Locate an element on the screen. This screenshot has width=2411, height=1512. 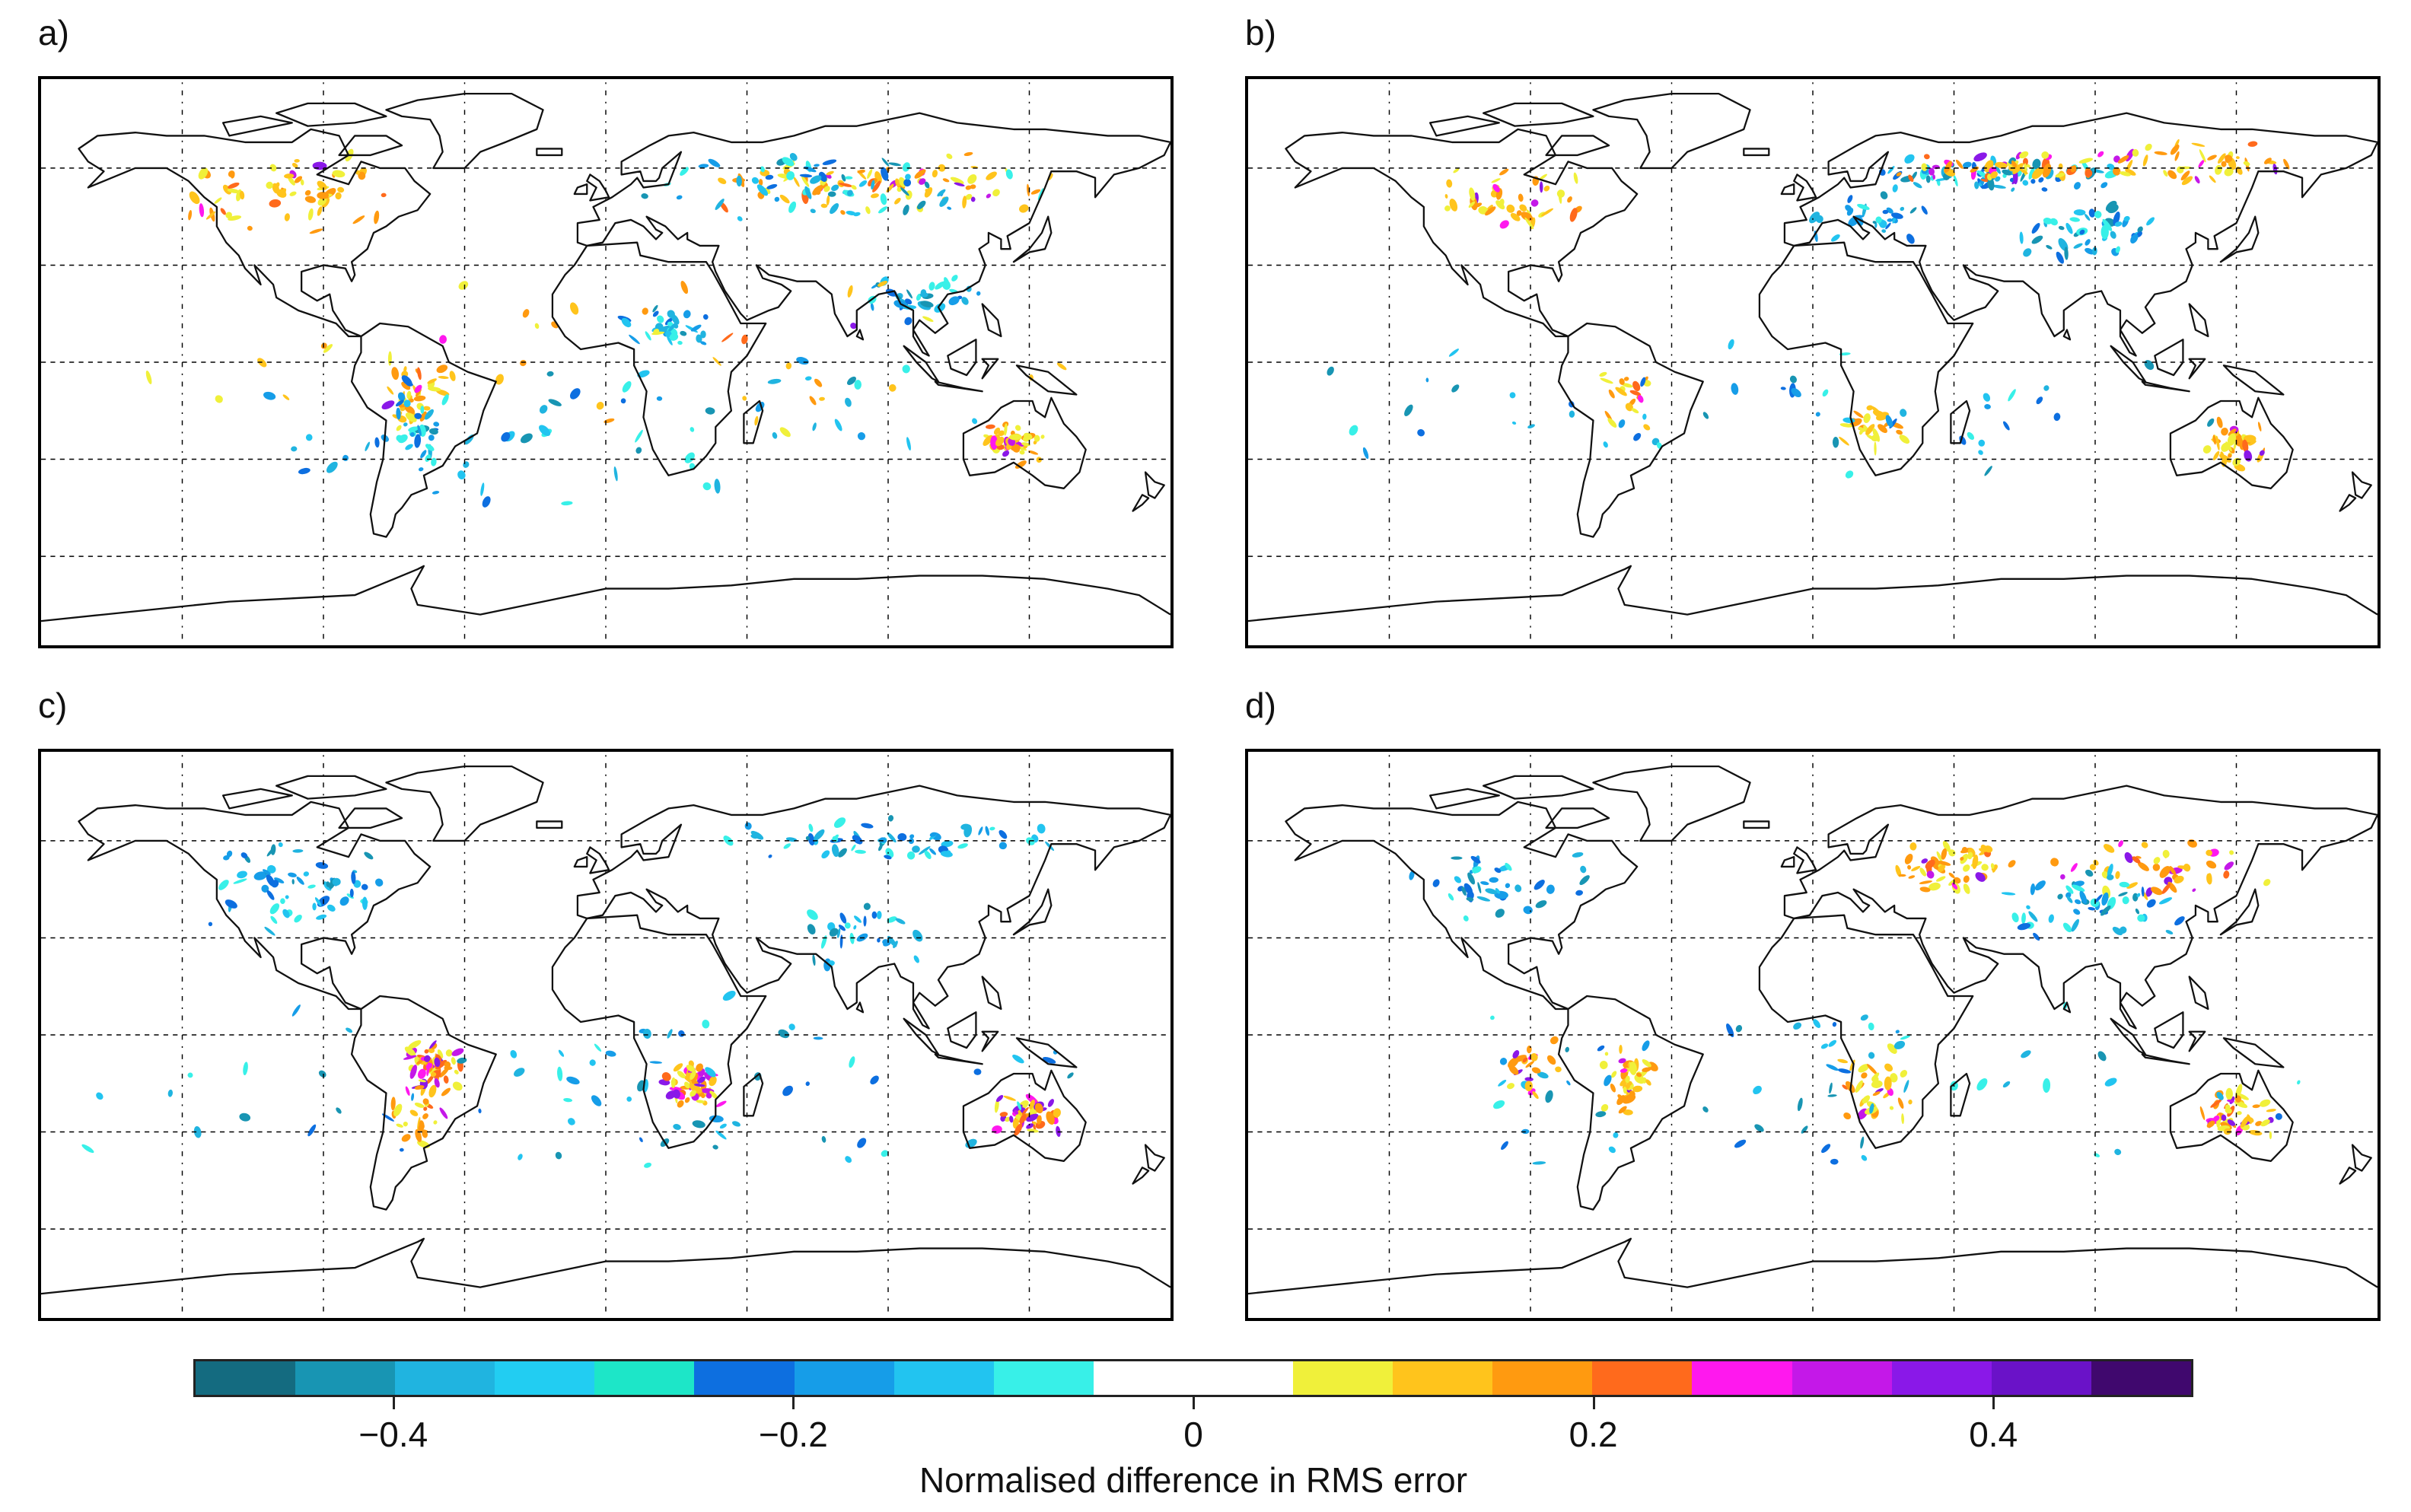
colorbar-swatch is located at coordinates (943, 1378).